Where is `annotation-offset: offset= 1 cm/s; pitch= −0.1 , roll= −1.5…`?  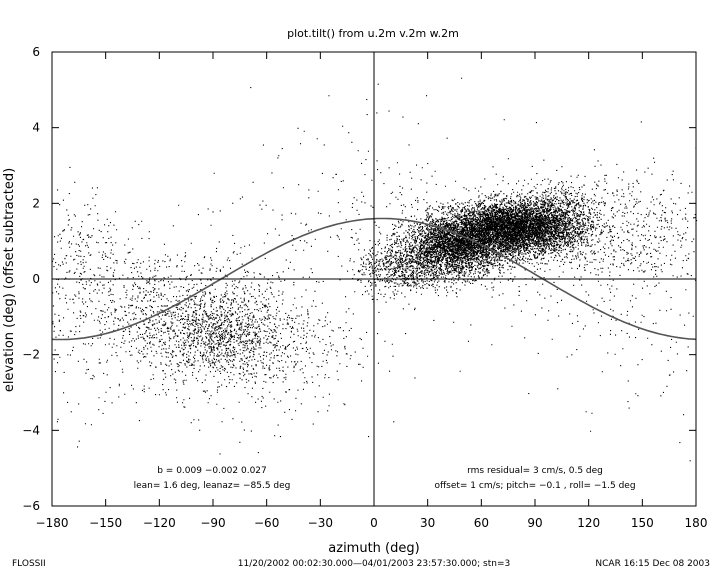 annotation-offset: offset= 1 cm/s; pitch= −0.1 , roll= −1.5… is located at coordinates (534, 486).